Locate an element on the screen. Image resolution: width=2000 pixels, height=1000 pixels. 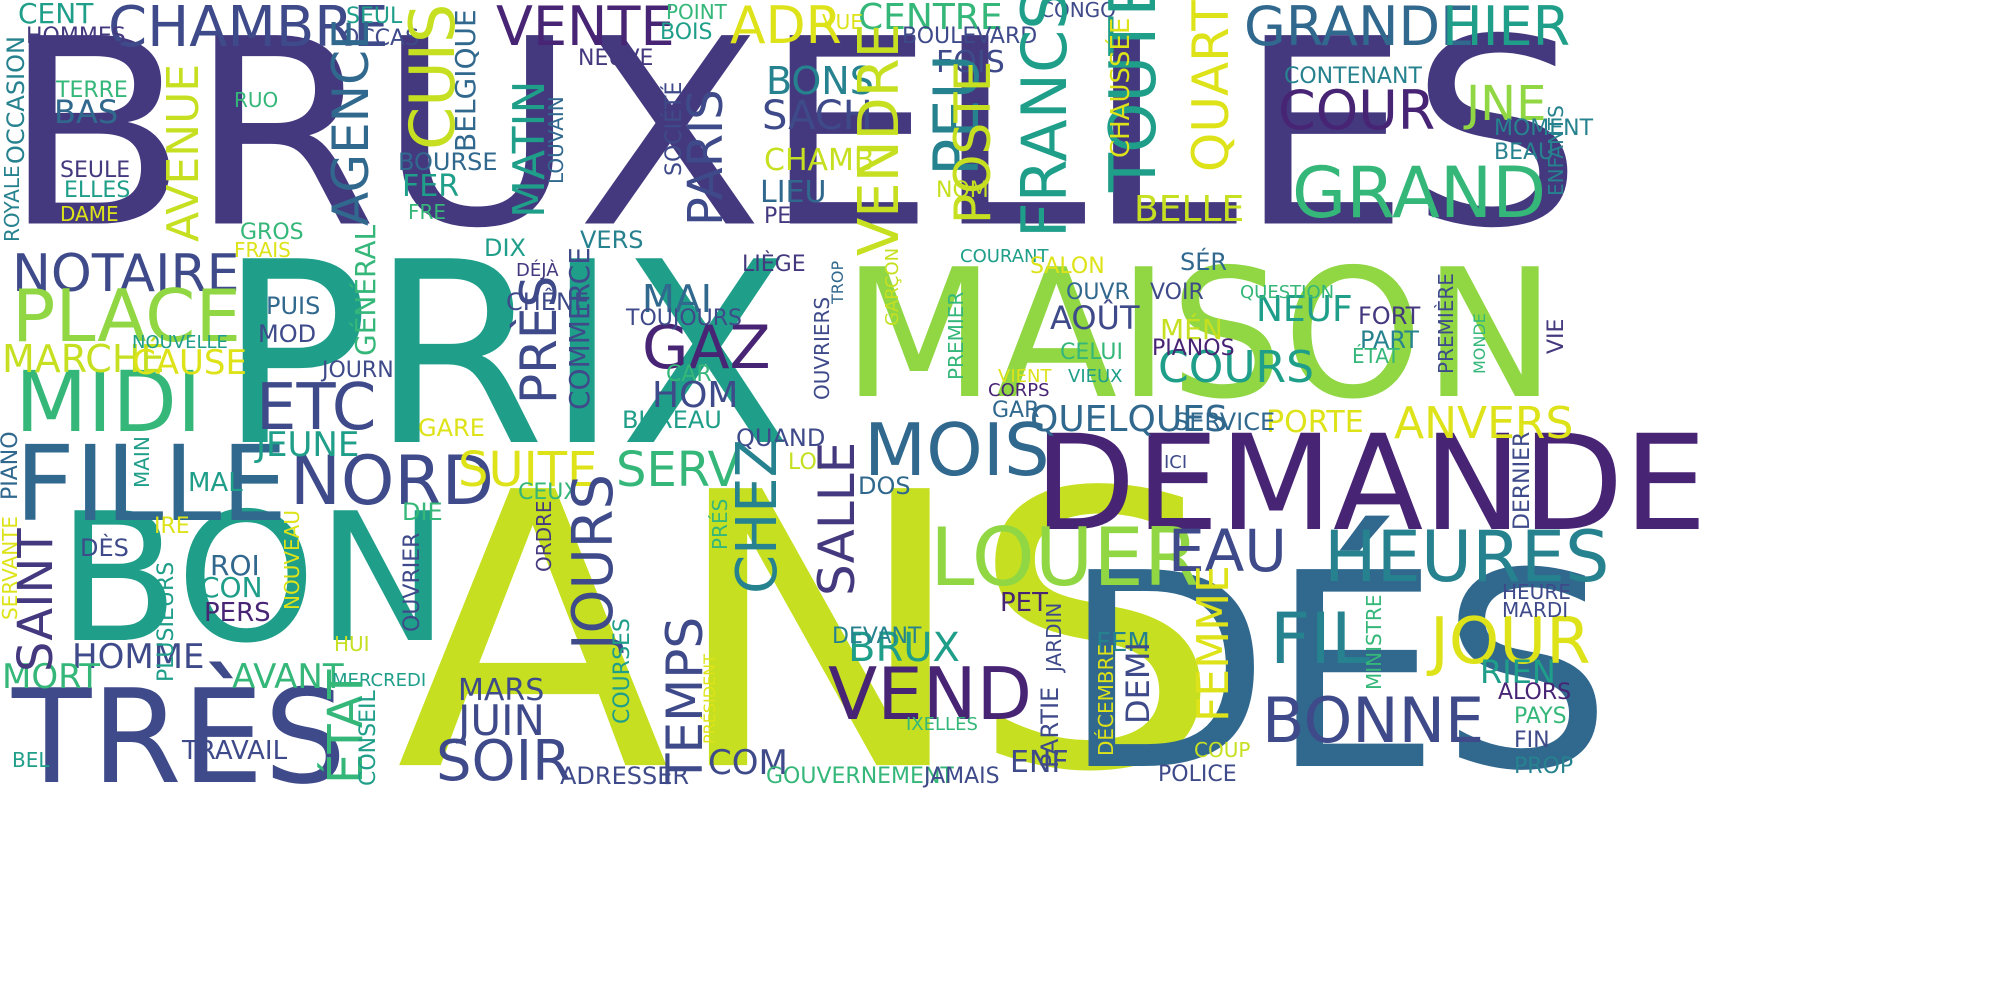
word-demande: DEMANDE is located at coordinates (1371, 484).